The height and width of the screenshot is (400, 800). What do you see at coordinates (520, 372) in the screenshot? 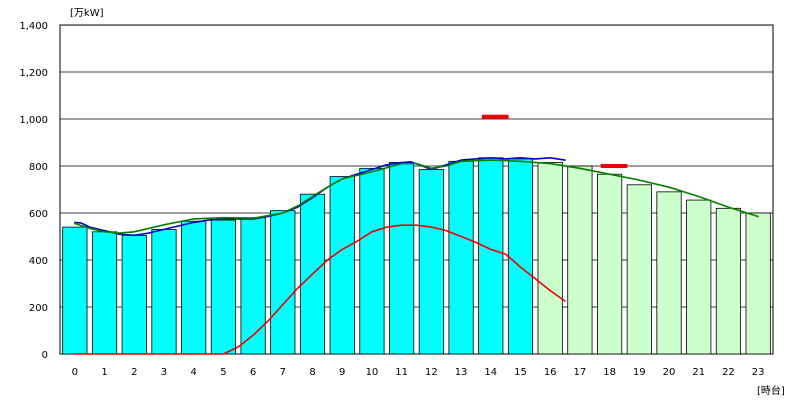
I see `x-tick-label: 15` at bounding box center [520, 372].